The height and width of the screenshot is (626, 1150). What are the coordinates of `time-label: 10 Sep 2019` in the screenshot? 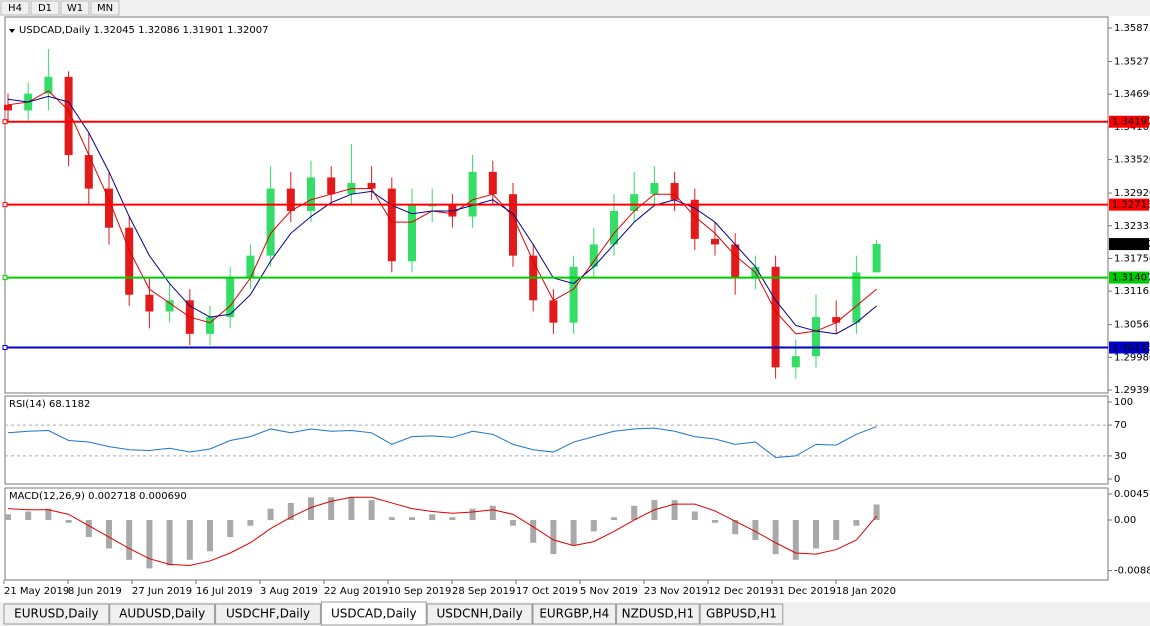 It's located at (419, 591).